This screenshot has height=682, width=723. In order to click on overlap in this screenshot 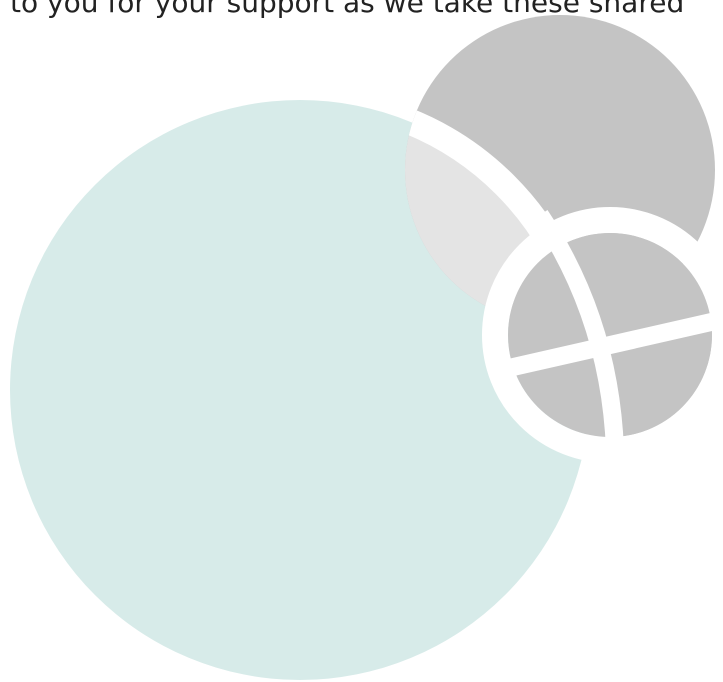, I will do `click(497, 212)`.